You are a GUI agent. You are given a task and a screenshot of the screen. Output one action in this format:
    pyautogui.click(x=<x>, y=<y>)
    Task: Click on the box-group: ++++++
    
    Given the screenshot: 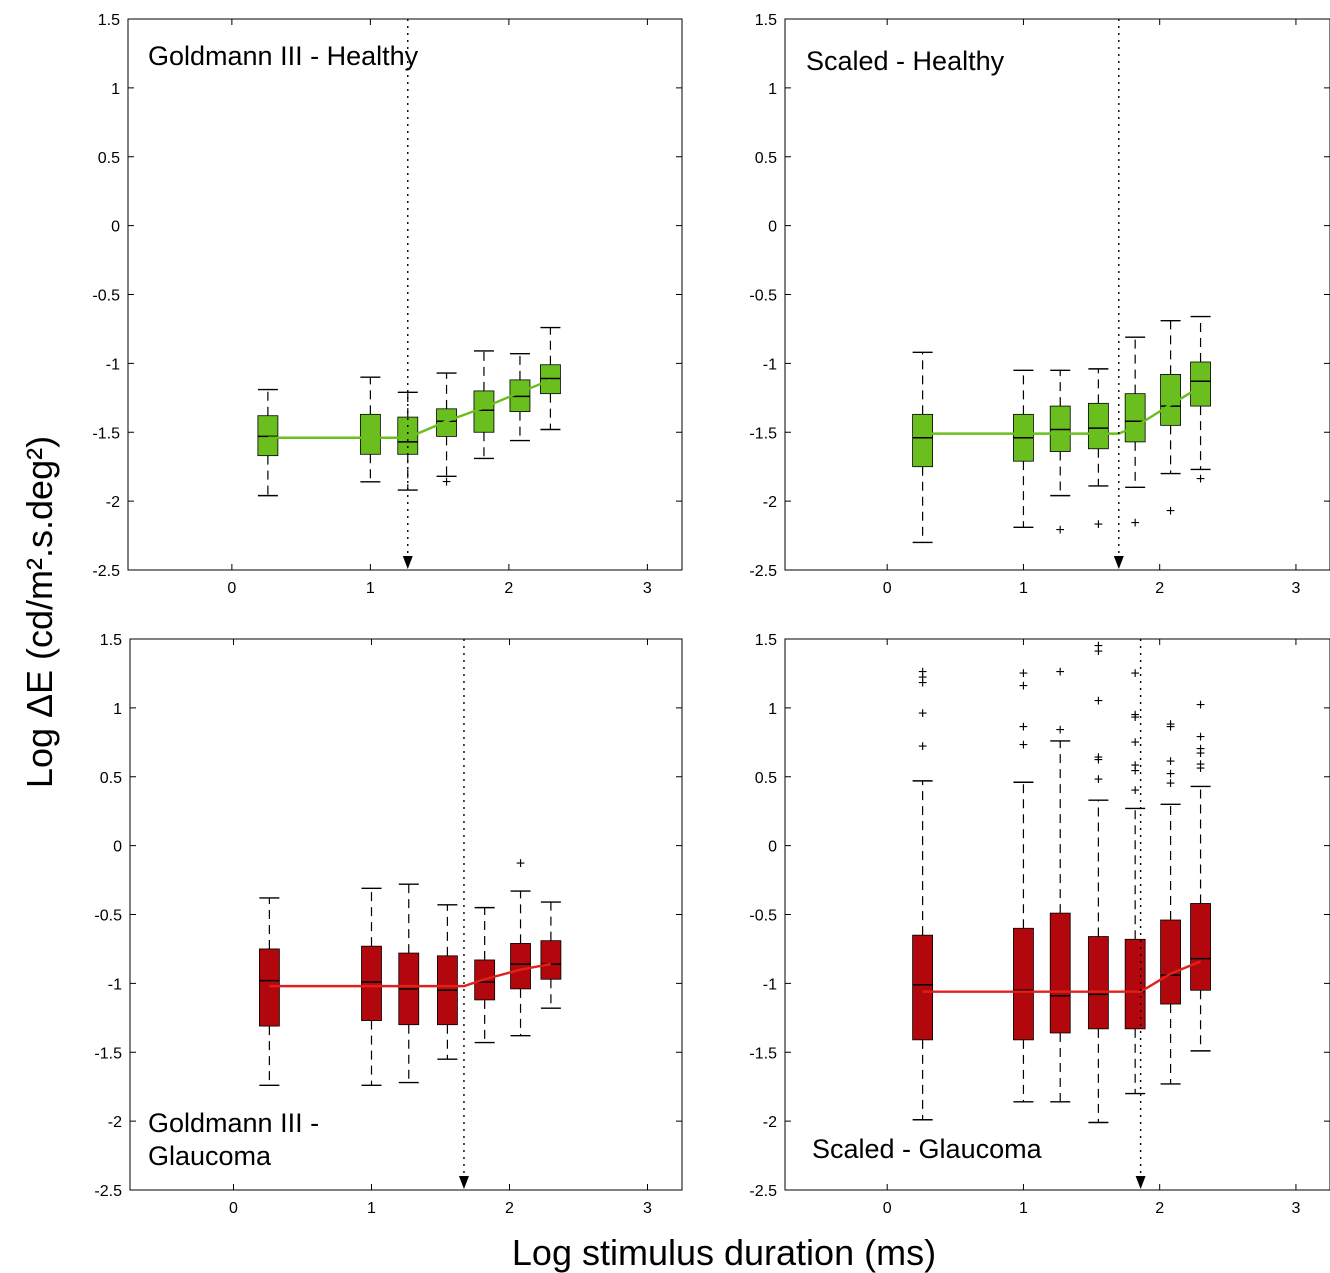 What is the action you would take?
    pyautogui.click(x=1098, y=881)
    